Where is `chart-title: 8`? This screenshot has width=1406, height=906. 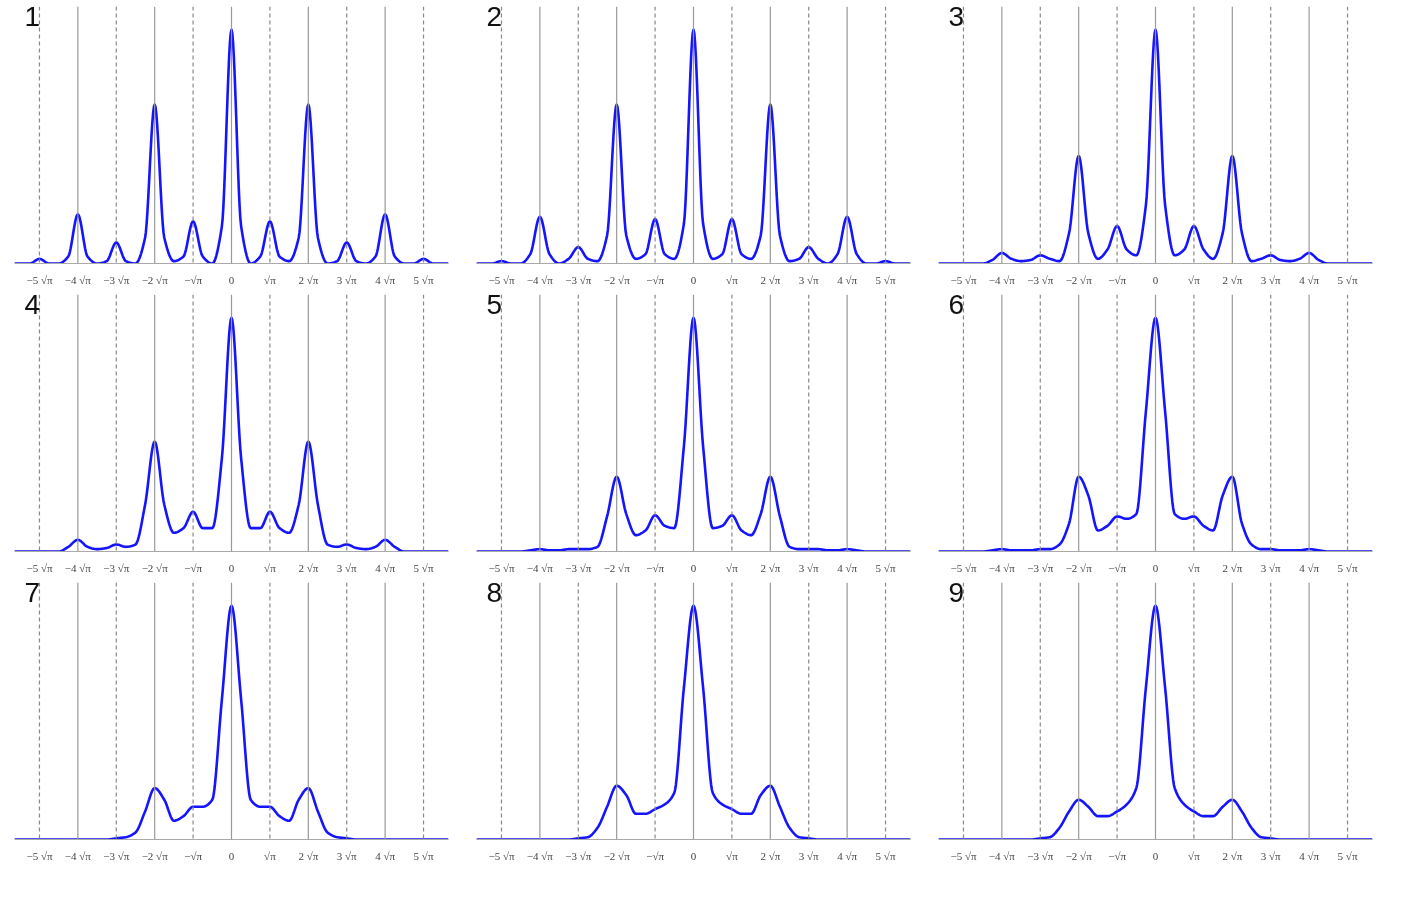
chart-title: 8 is located at coordinates (494, 592).